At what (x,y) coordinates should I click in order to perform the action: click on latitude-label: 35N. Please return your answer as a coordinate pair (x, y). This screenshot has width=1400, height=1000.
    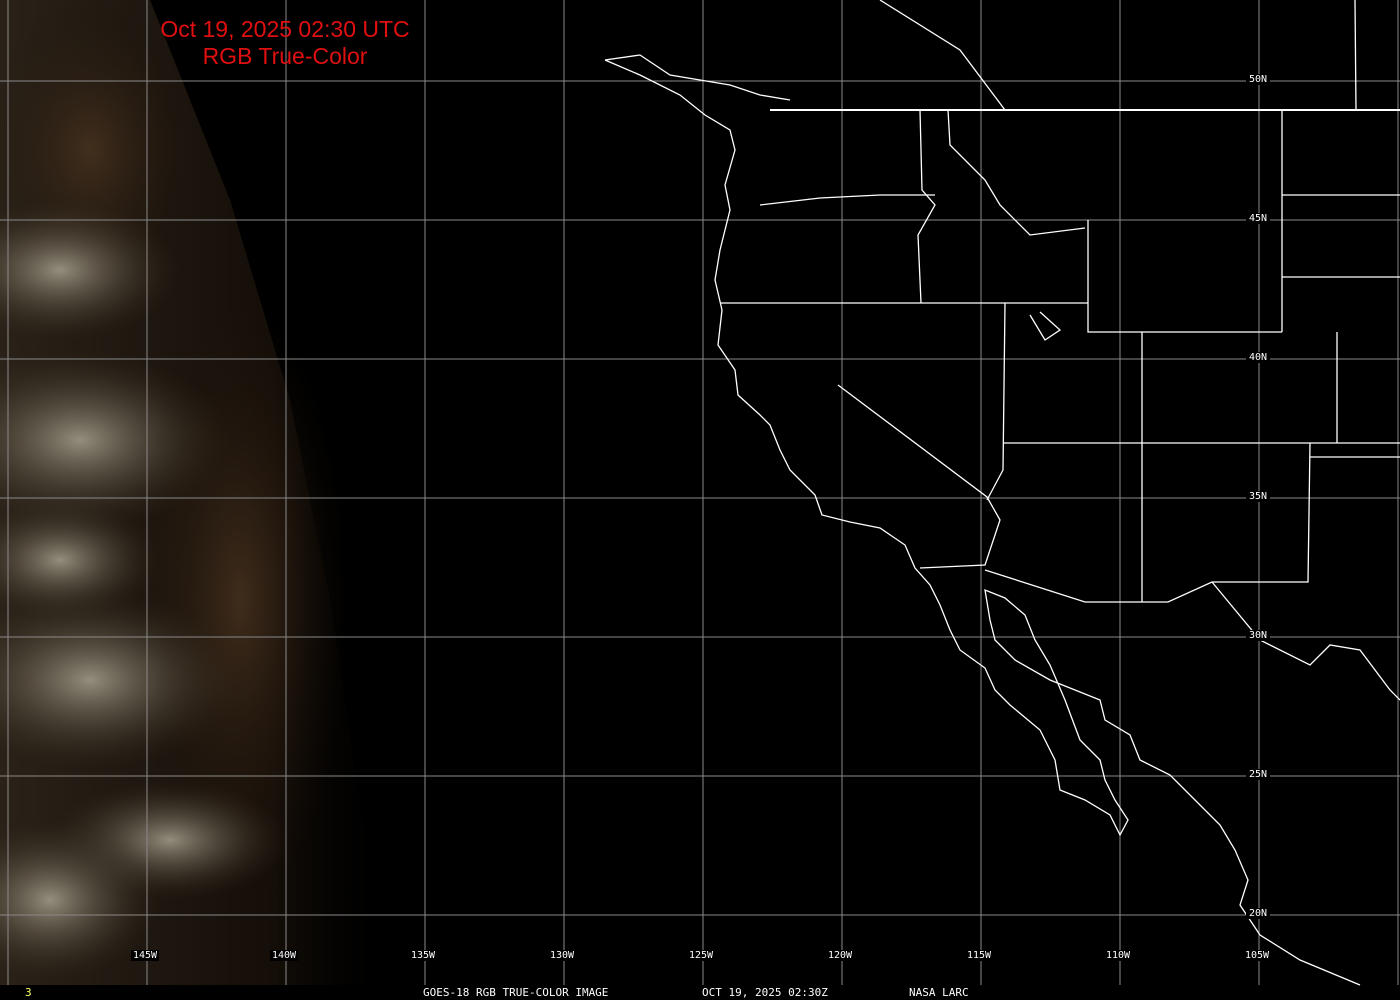
    Looking at the image, I should click on (1258, 496).